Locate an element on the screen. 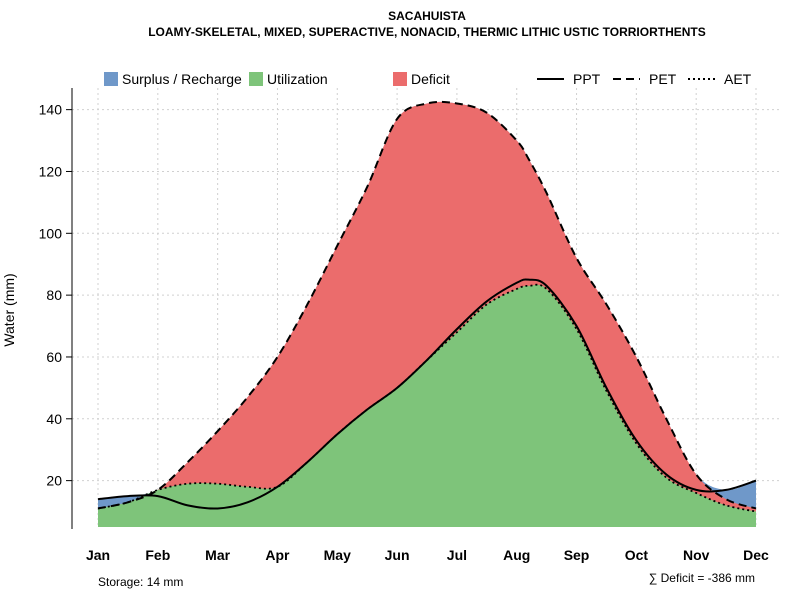 The height and width of the screenshot is (600, 800). x-tick-label: Oct is located at coordinates (637, 555).